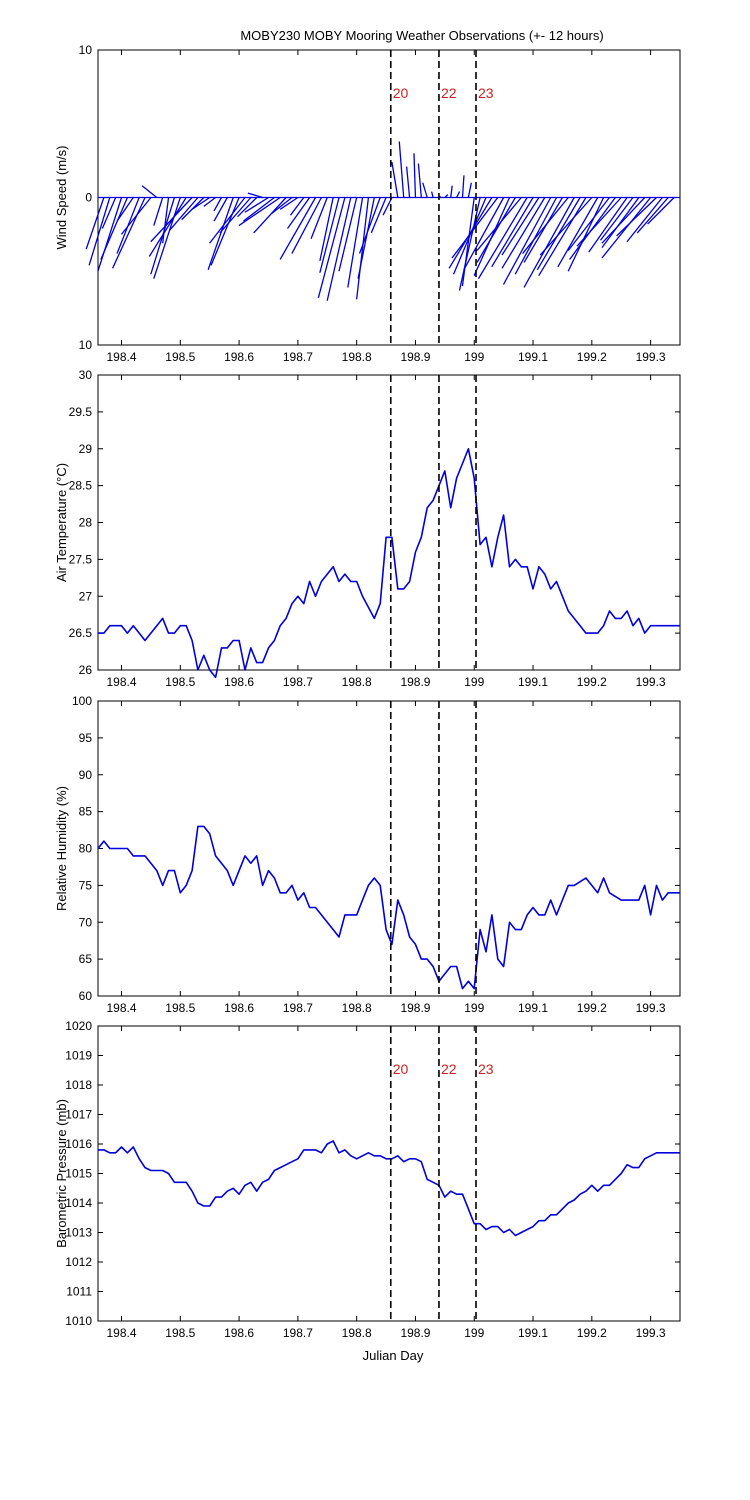 The width and height of the screenshot is (750, 1500). I want to click on humidity-xtick-label: 199.2, so click(592, 1008).